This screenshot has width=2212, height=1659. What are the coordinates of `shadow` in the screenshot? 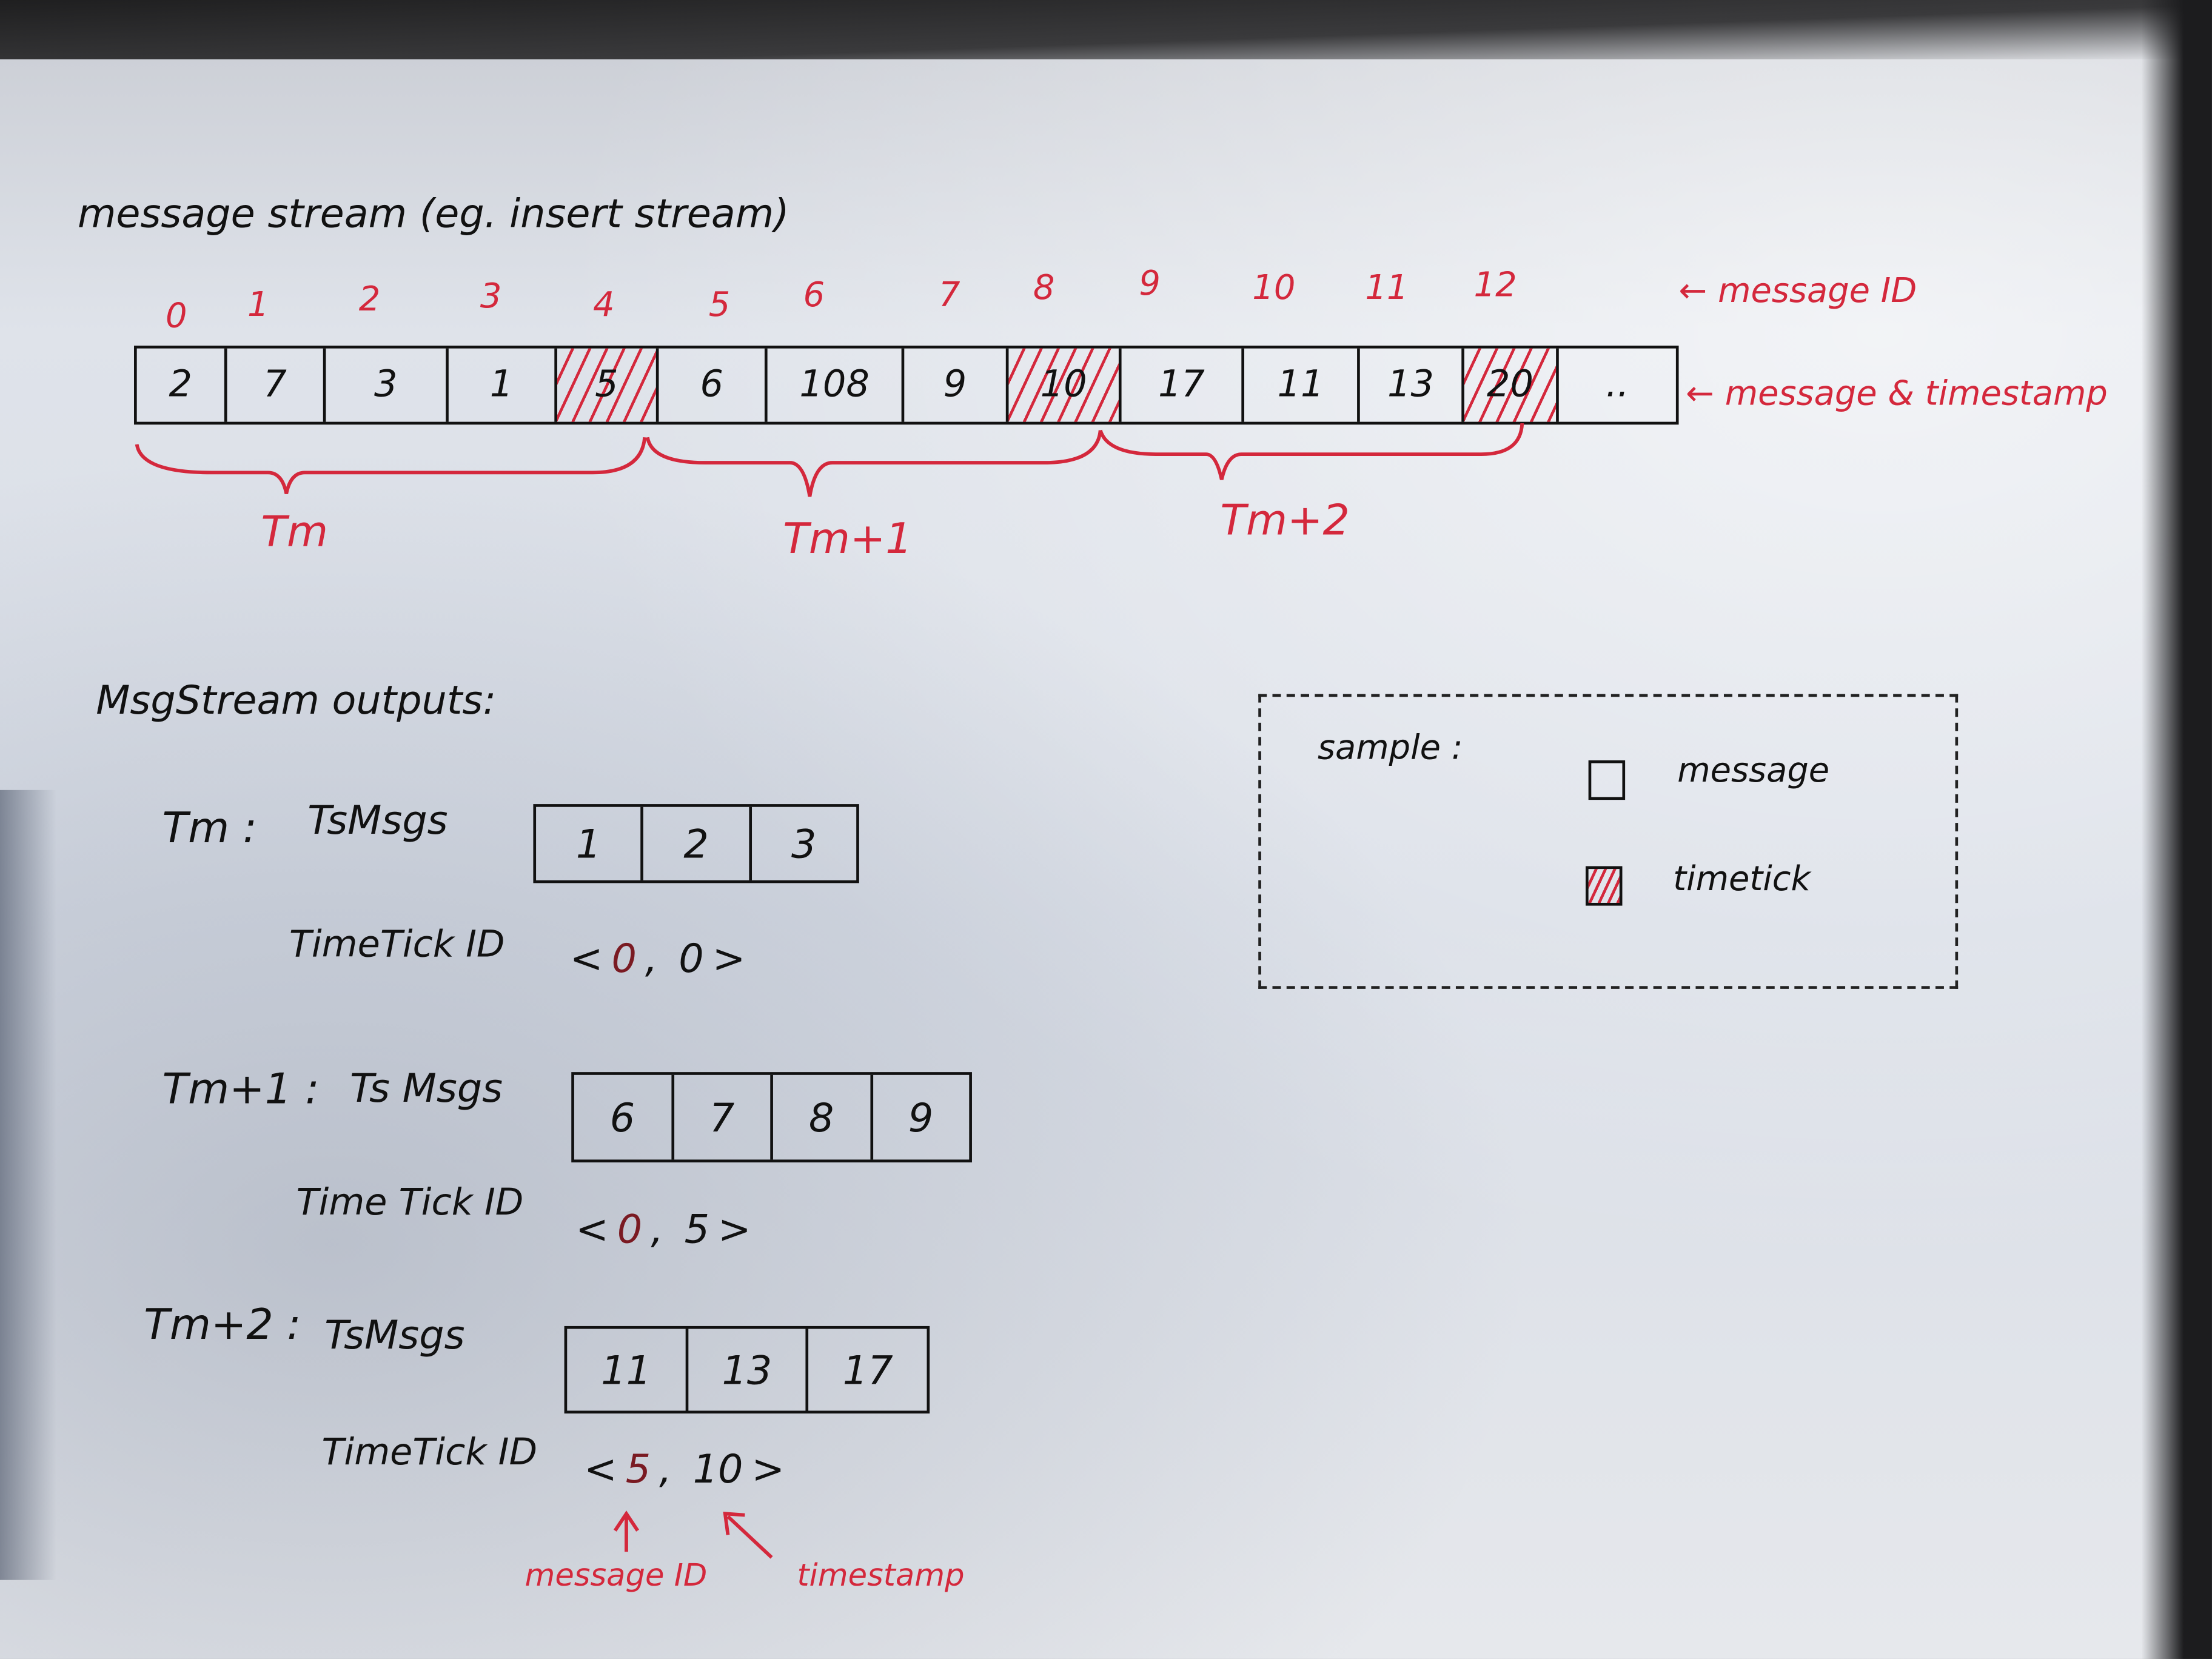 It's located at (28, 1184).